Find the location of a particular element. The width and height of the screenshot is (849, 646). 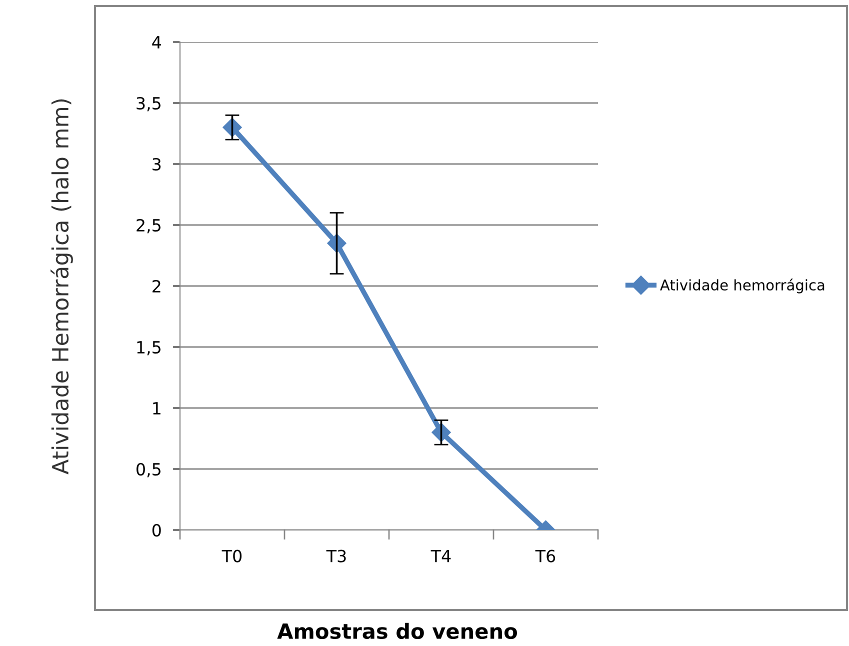

legend-label: Atividade hemorrágica is located at coordinates (742, 286).